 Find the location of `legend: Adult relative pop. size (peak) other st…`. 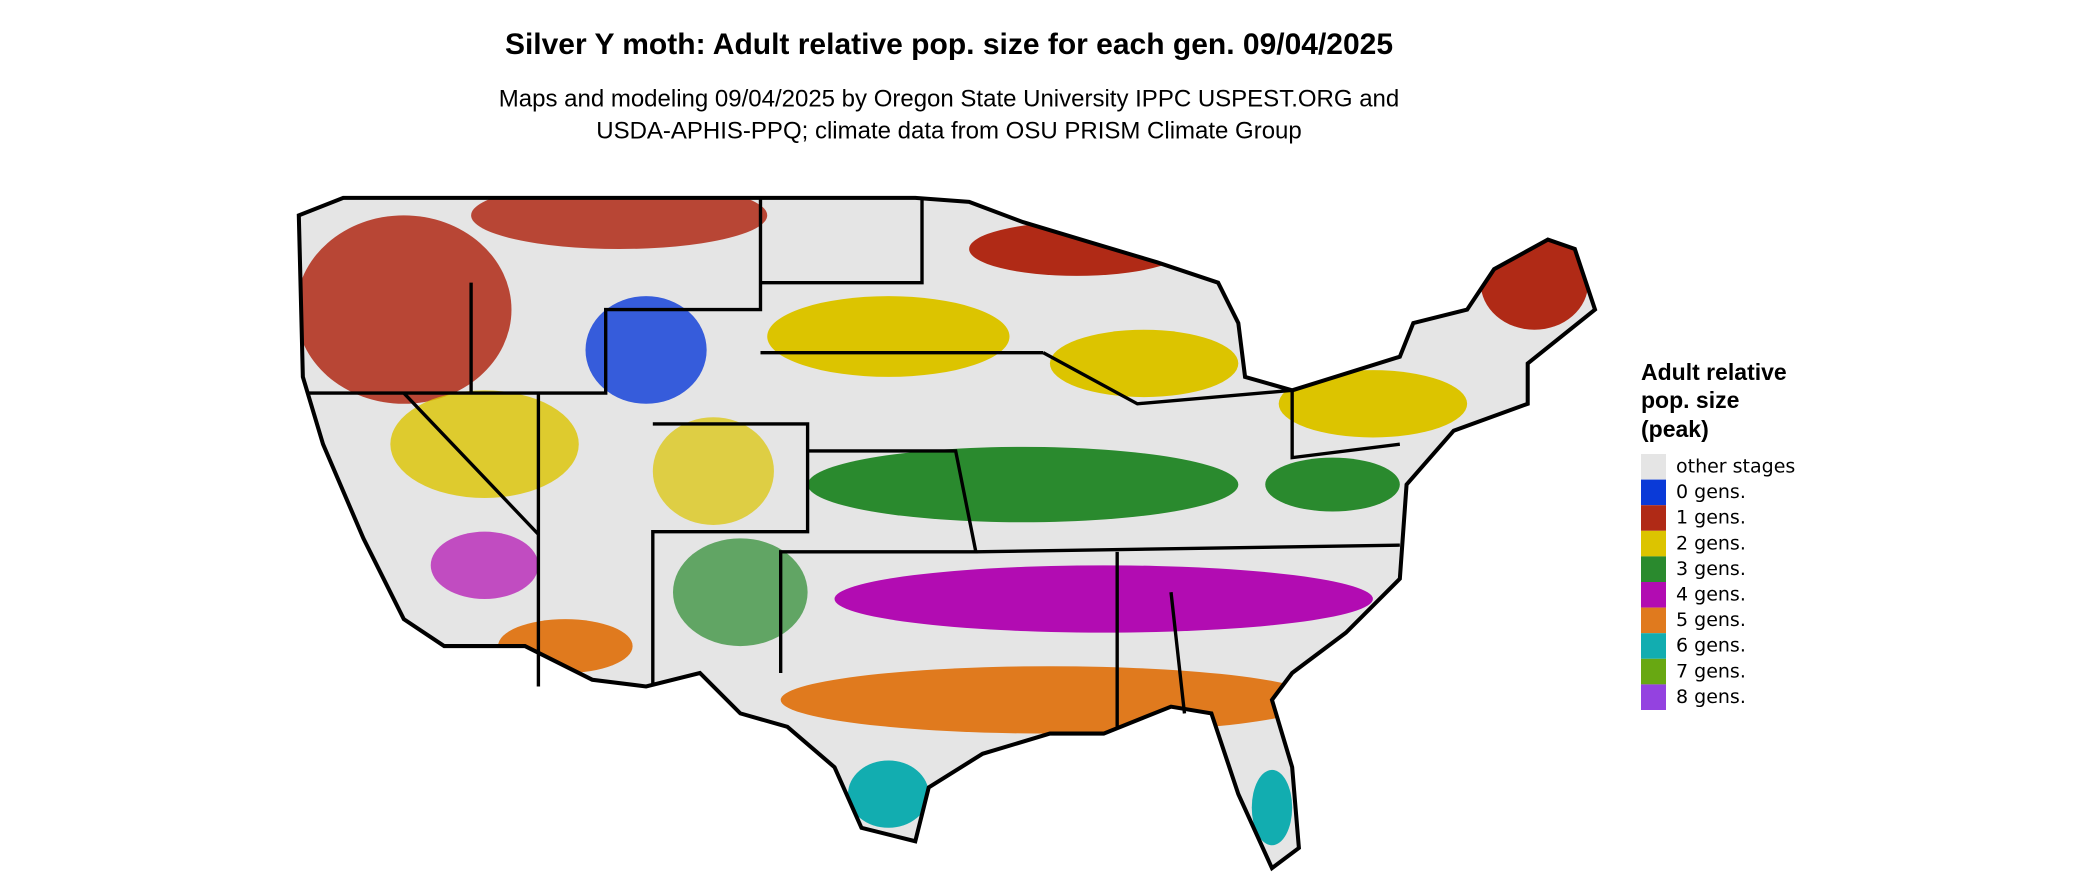

legend: Adult relative pop. size (peak) other st… is located at coordinates (1718, 534).